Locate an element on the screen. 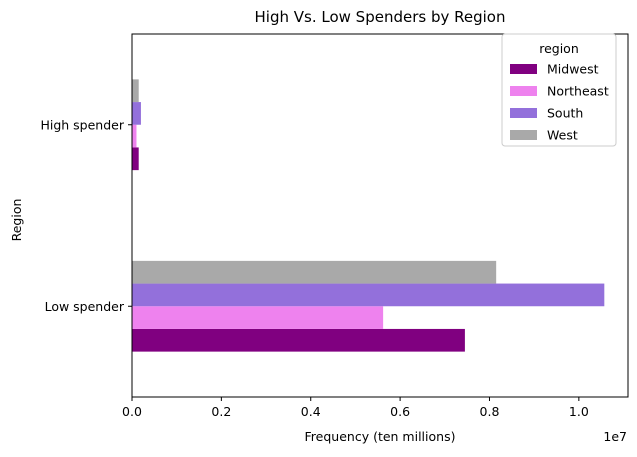 This screenshot has width=637, height=457. legend-label-south: South is located at coordinates (565, 113).